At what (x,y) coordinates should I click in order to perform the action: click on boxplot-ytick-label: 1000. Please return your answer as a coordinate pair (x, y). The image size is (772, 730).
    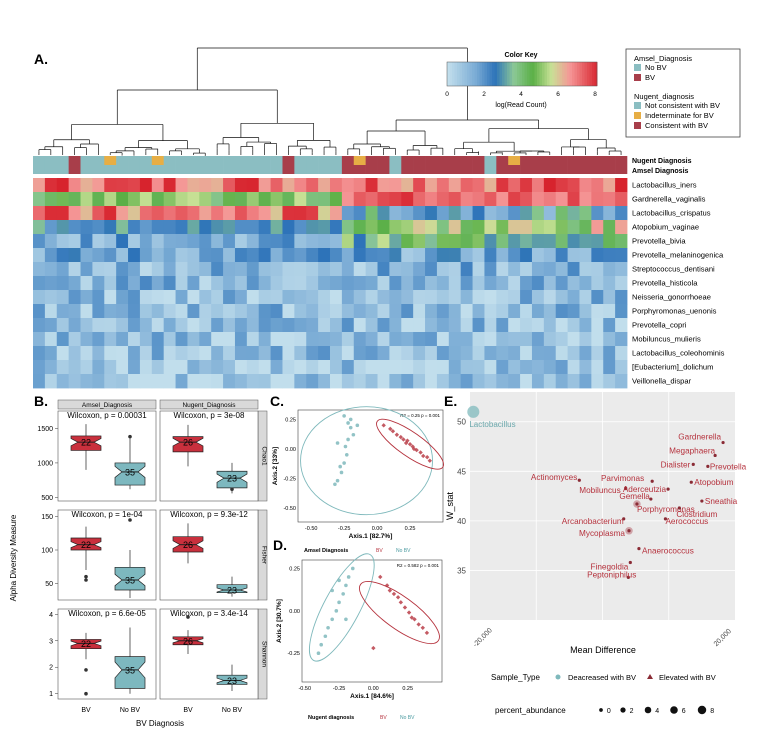
    Looking at the image, I should click on (45, 463).